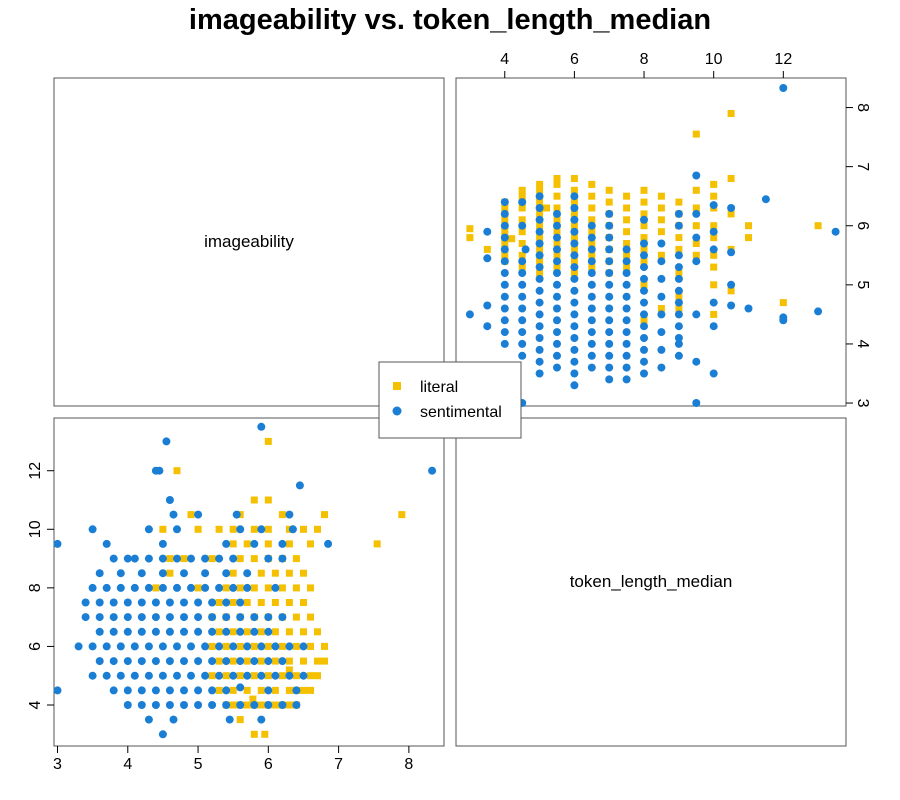 The height and width of the screenshot is (800, 900). Describe the element at coordinates (574, 59) in the screenshot. I see `x-tick-label: 6` at that location.